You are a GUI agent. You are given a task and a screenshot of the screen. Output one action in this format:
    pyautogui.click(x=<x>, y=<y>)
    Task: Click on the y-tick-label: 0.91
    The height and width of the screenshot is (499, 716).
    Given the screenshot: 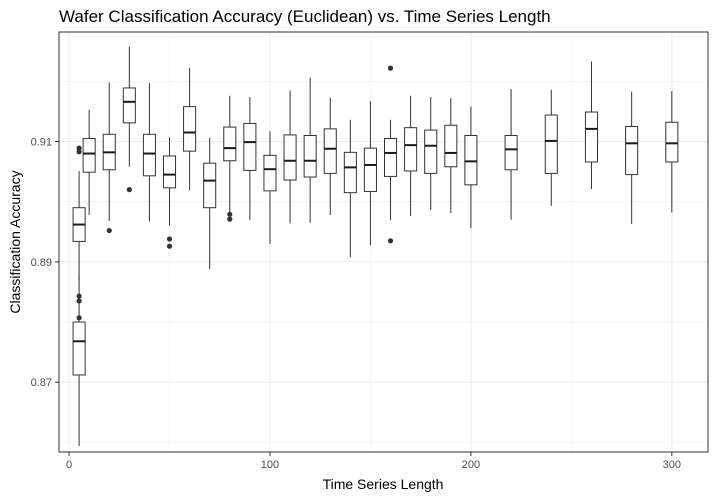 What is the action you would take?
    pyautogui.click(x=41, y=143)
    